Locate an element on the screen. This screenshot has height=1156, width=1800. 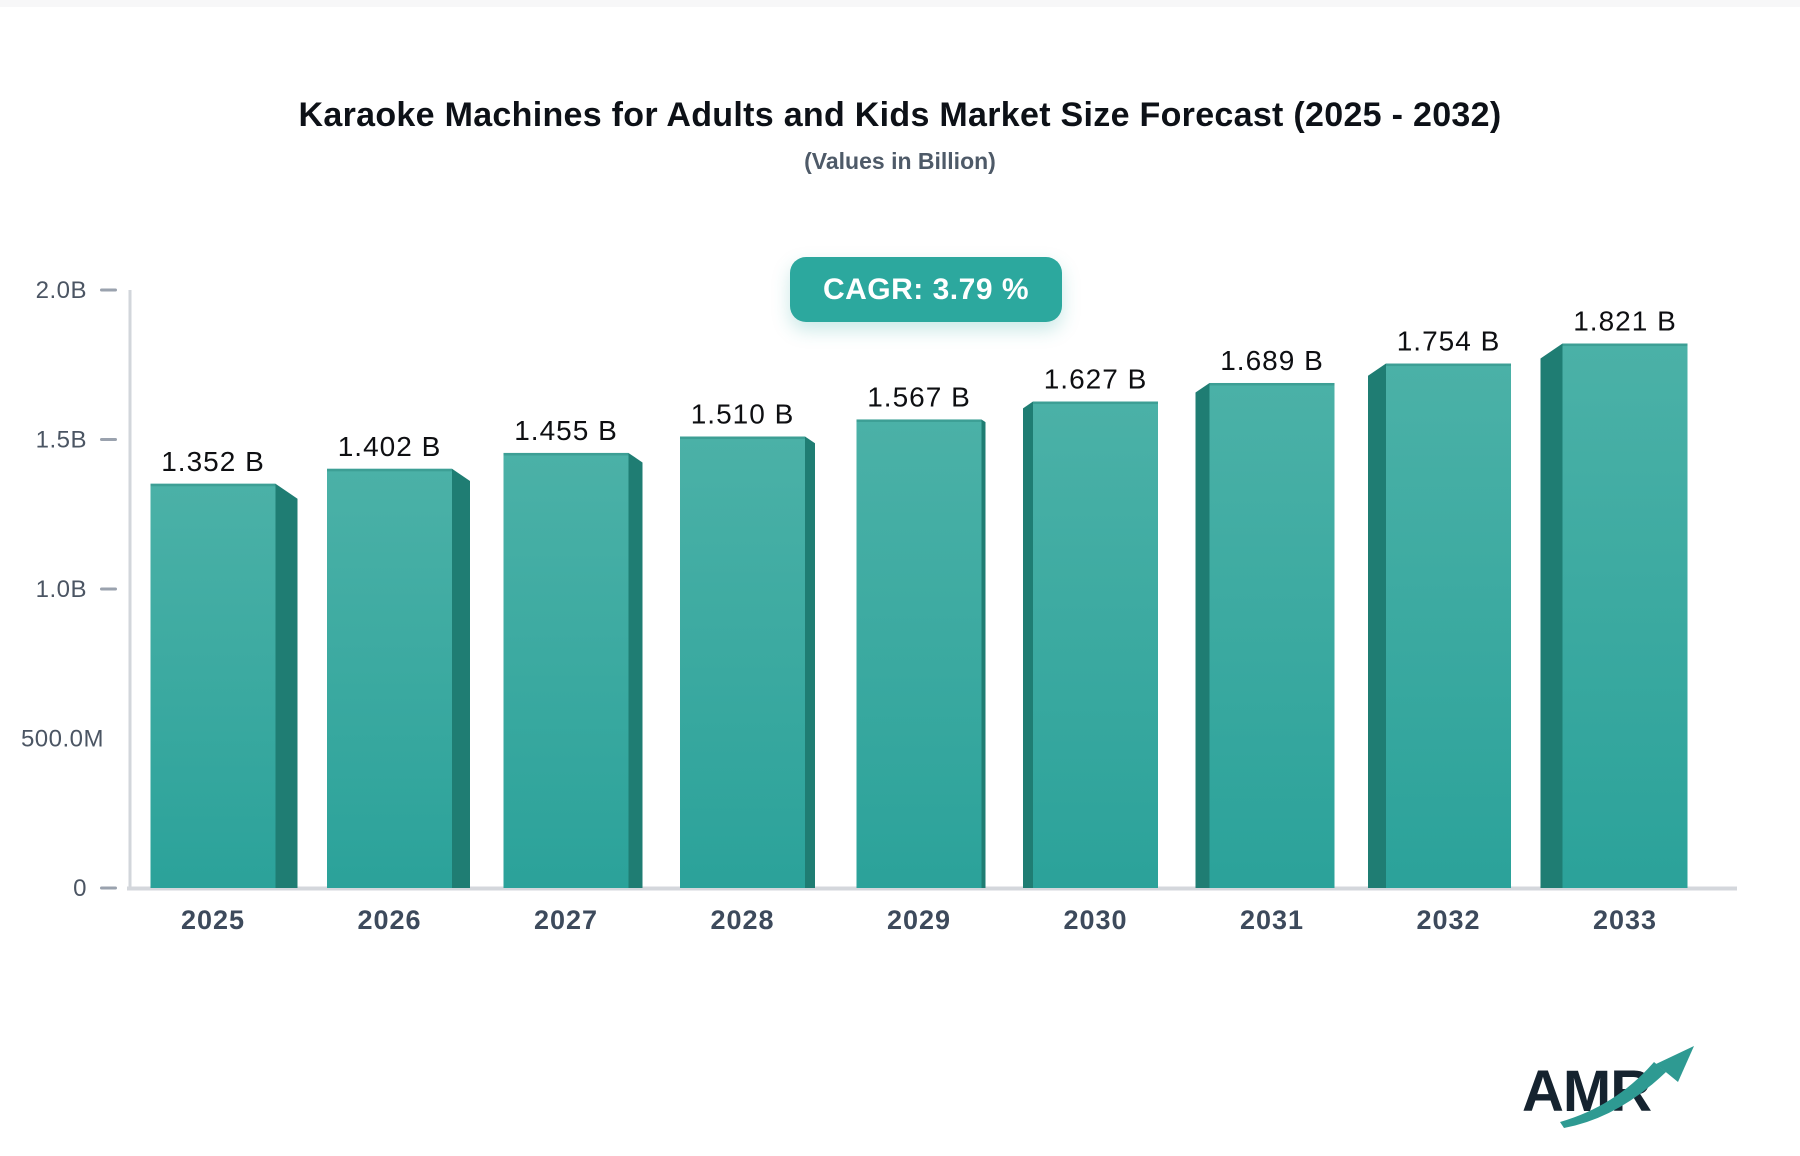
x-tick-label: 2026 is located at coordinates (389, 920).